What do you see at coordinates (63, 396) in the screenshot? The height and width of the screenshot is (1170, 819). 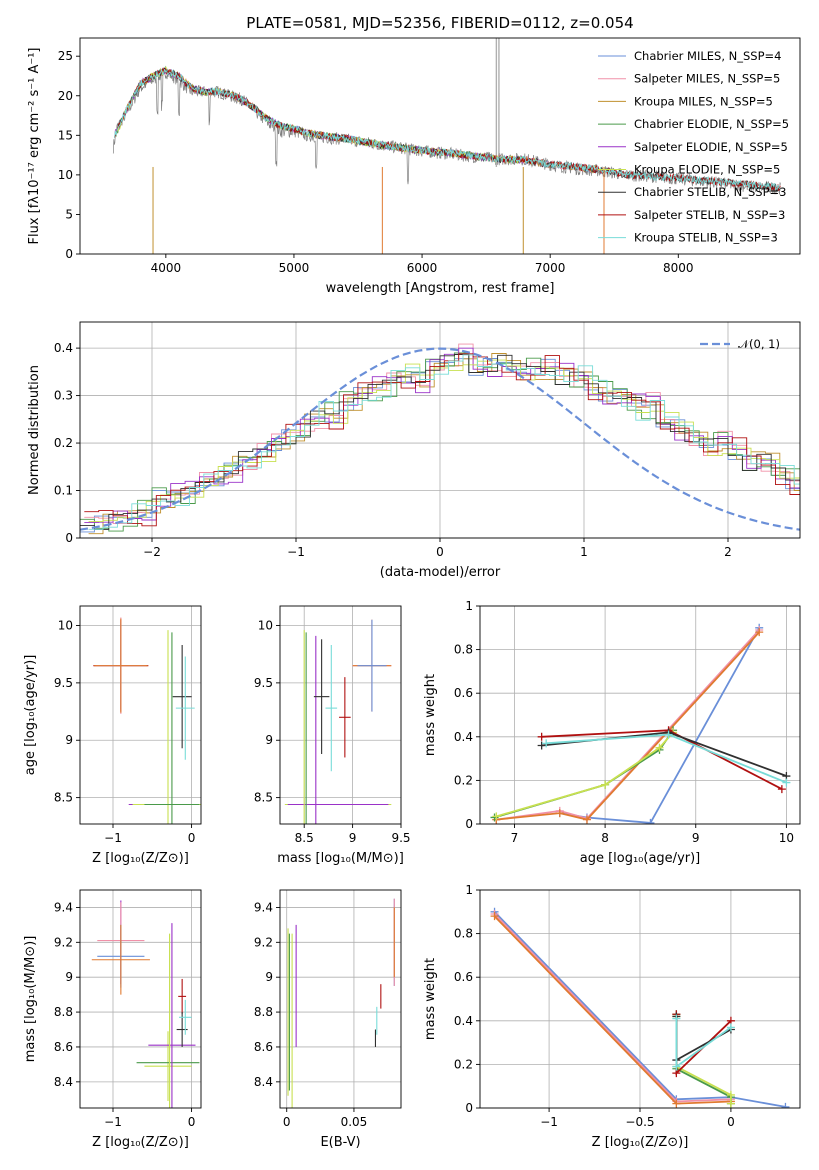 I see `tick-label-y: 0.3` at bounding box center [63, 396].